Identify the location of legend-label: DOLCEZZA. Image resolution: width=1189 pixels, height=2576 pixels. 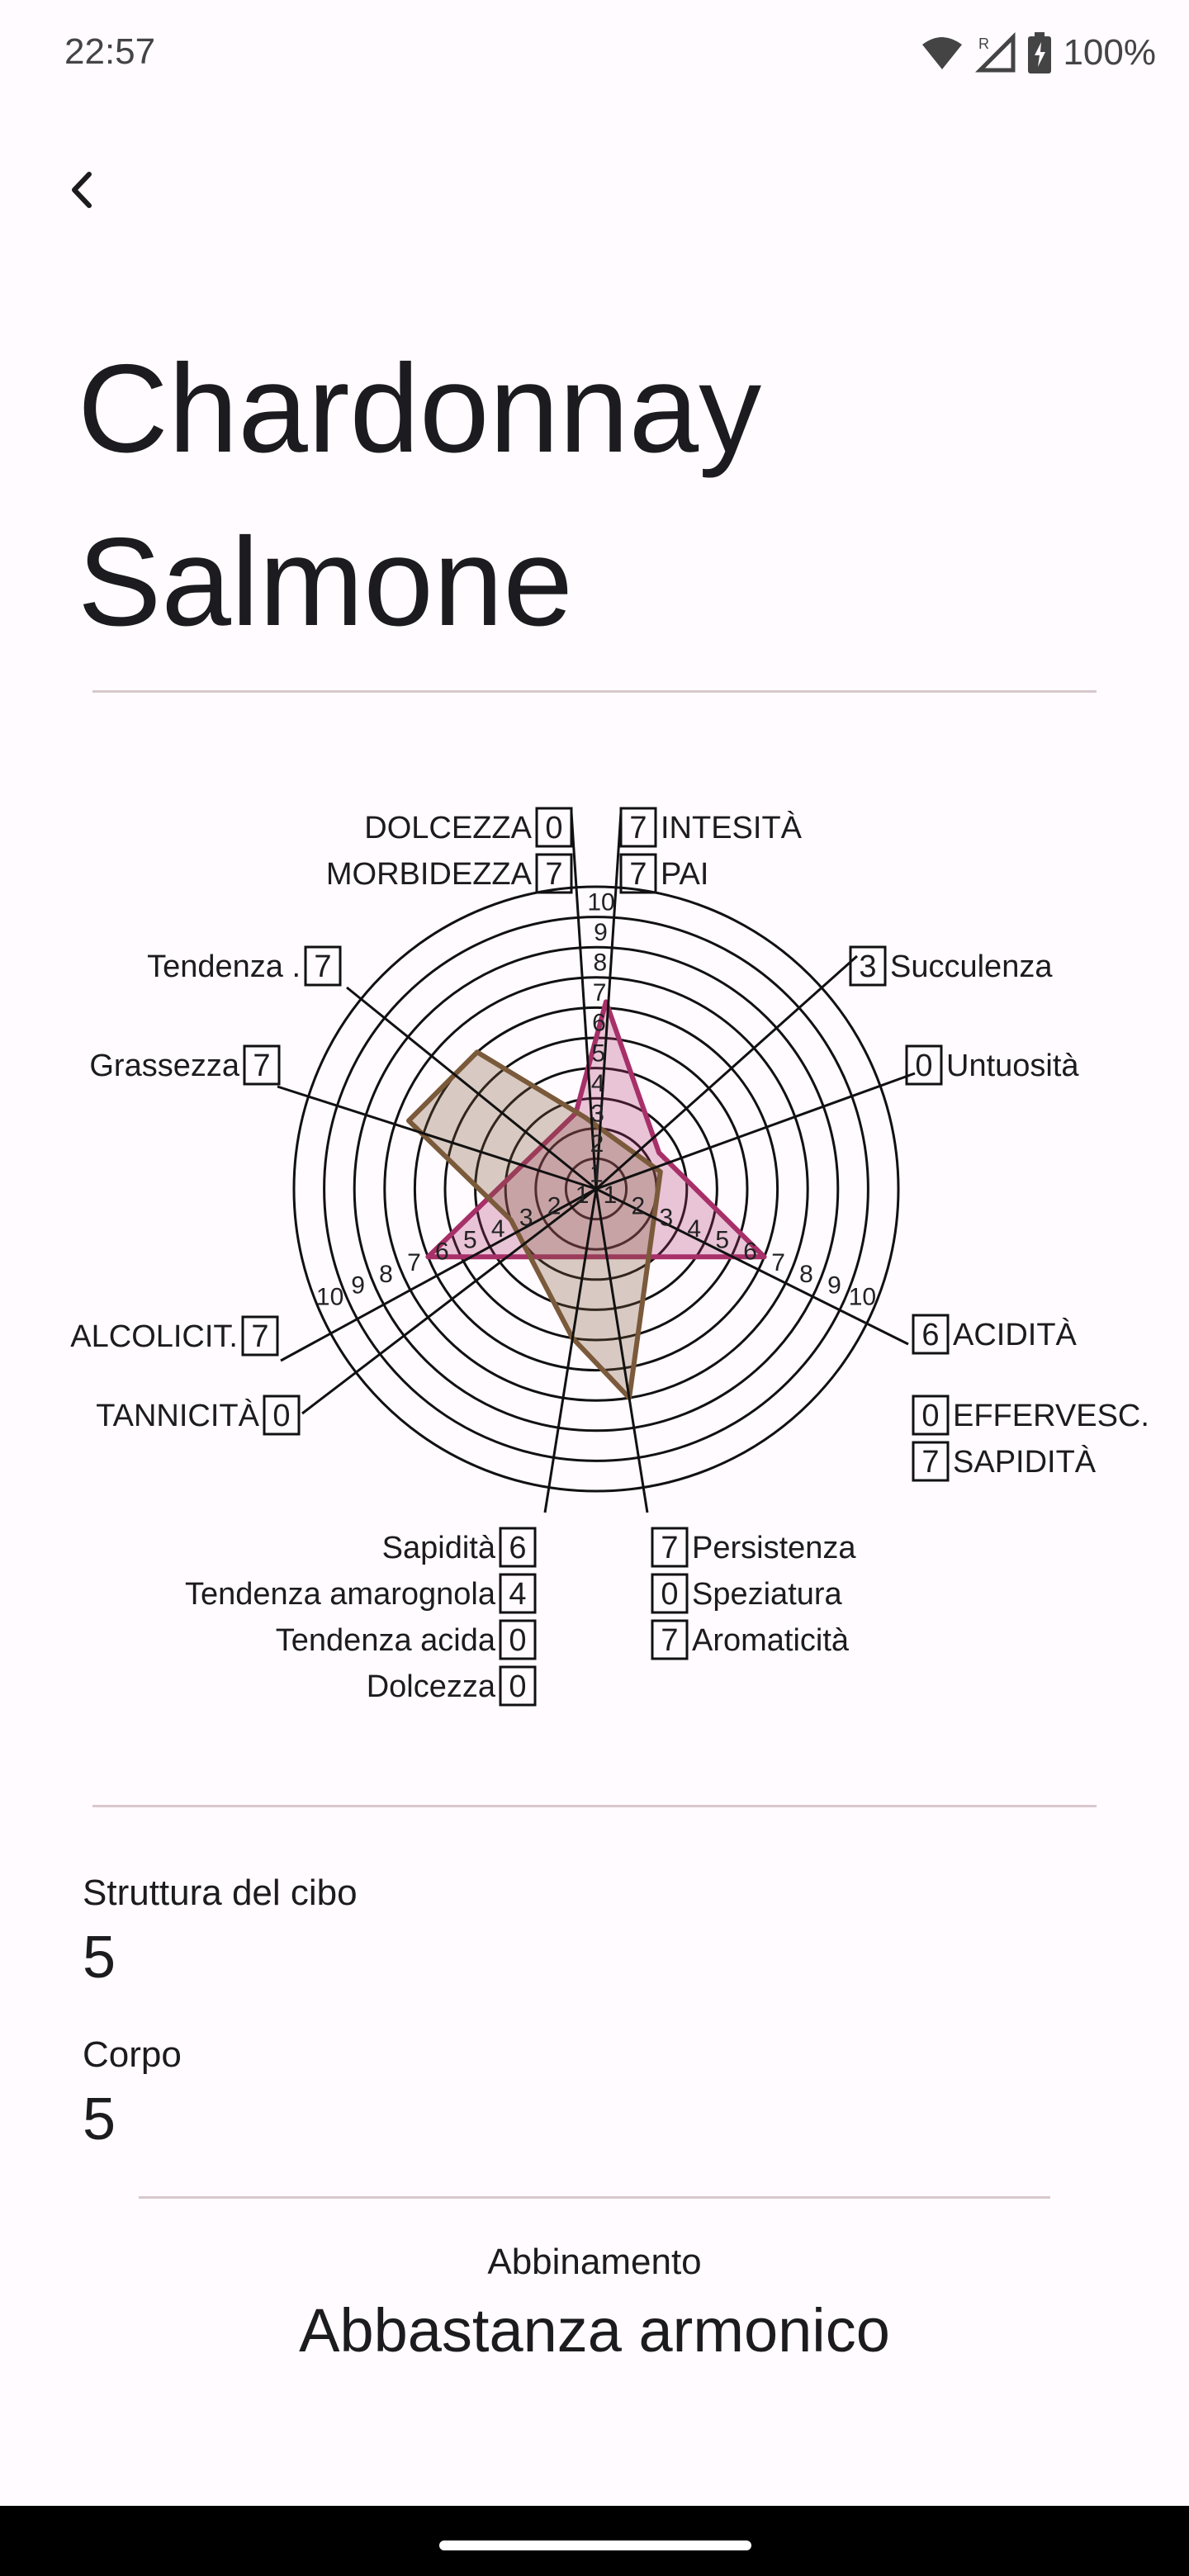
(448, 828).